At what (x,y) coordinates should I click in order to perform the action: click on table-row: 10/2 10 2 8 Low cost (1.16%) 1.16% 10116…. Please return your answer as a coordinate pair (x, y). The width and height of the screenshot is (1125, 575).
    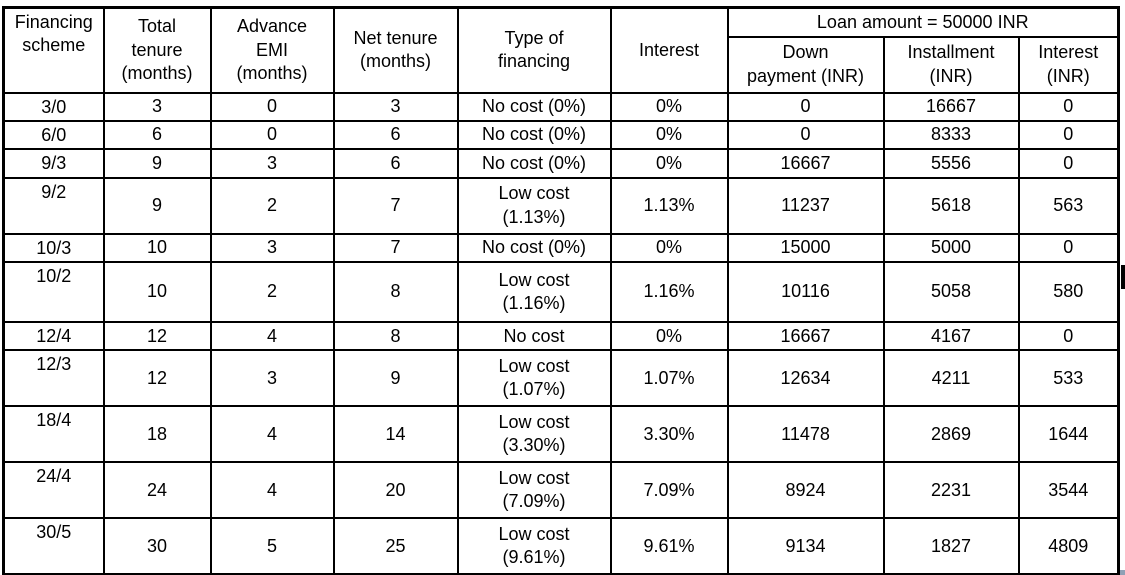
    Looking at the image, I should click on (561, 292).